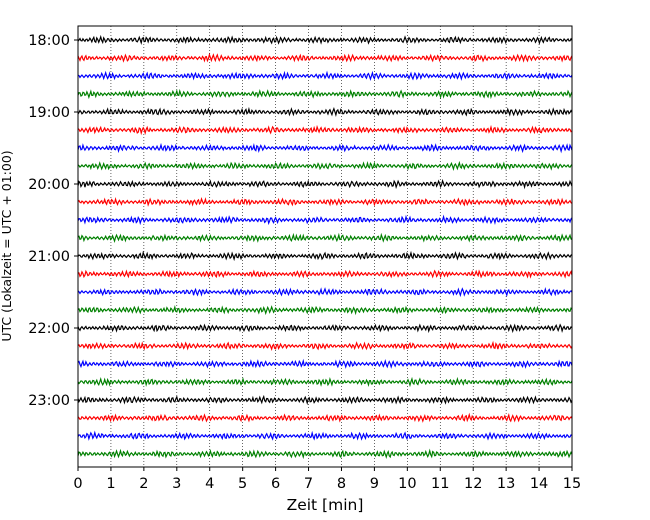  I want to click on y-axis-label: UTC (Lokalzeit = UTC + 01:00), so click(7, 245).